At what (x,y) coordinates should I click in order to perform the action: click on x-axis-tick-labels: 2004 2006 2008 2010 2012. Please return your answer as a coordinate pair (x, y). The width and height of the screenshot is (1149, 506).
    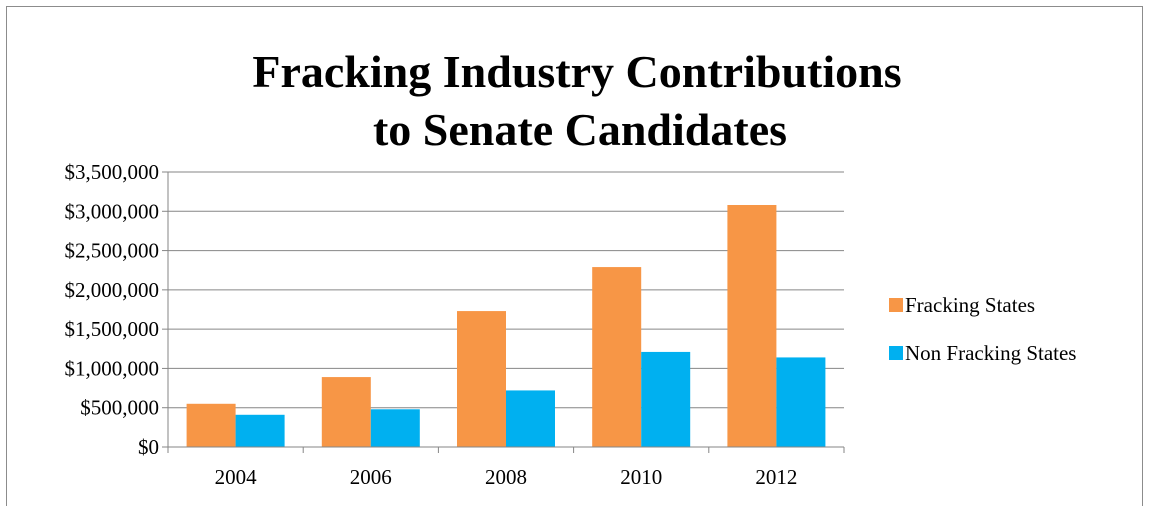
    Looking at the image, I should click on (506, 477).